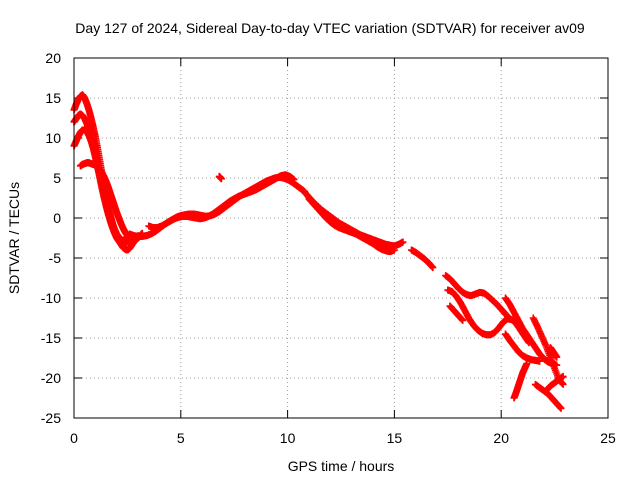 The height and width of the screenshot is (480, 640). Describe the element at coordinates (608, 438) in the screenshot. I see `x-tick-label: 25` at that location.